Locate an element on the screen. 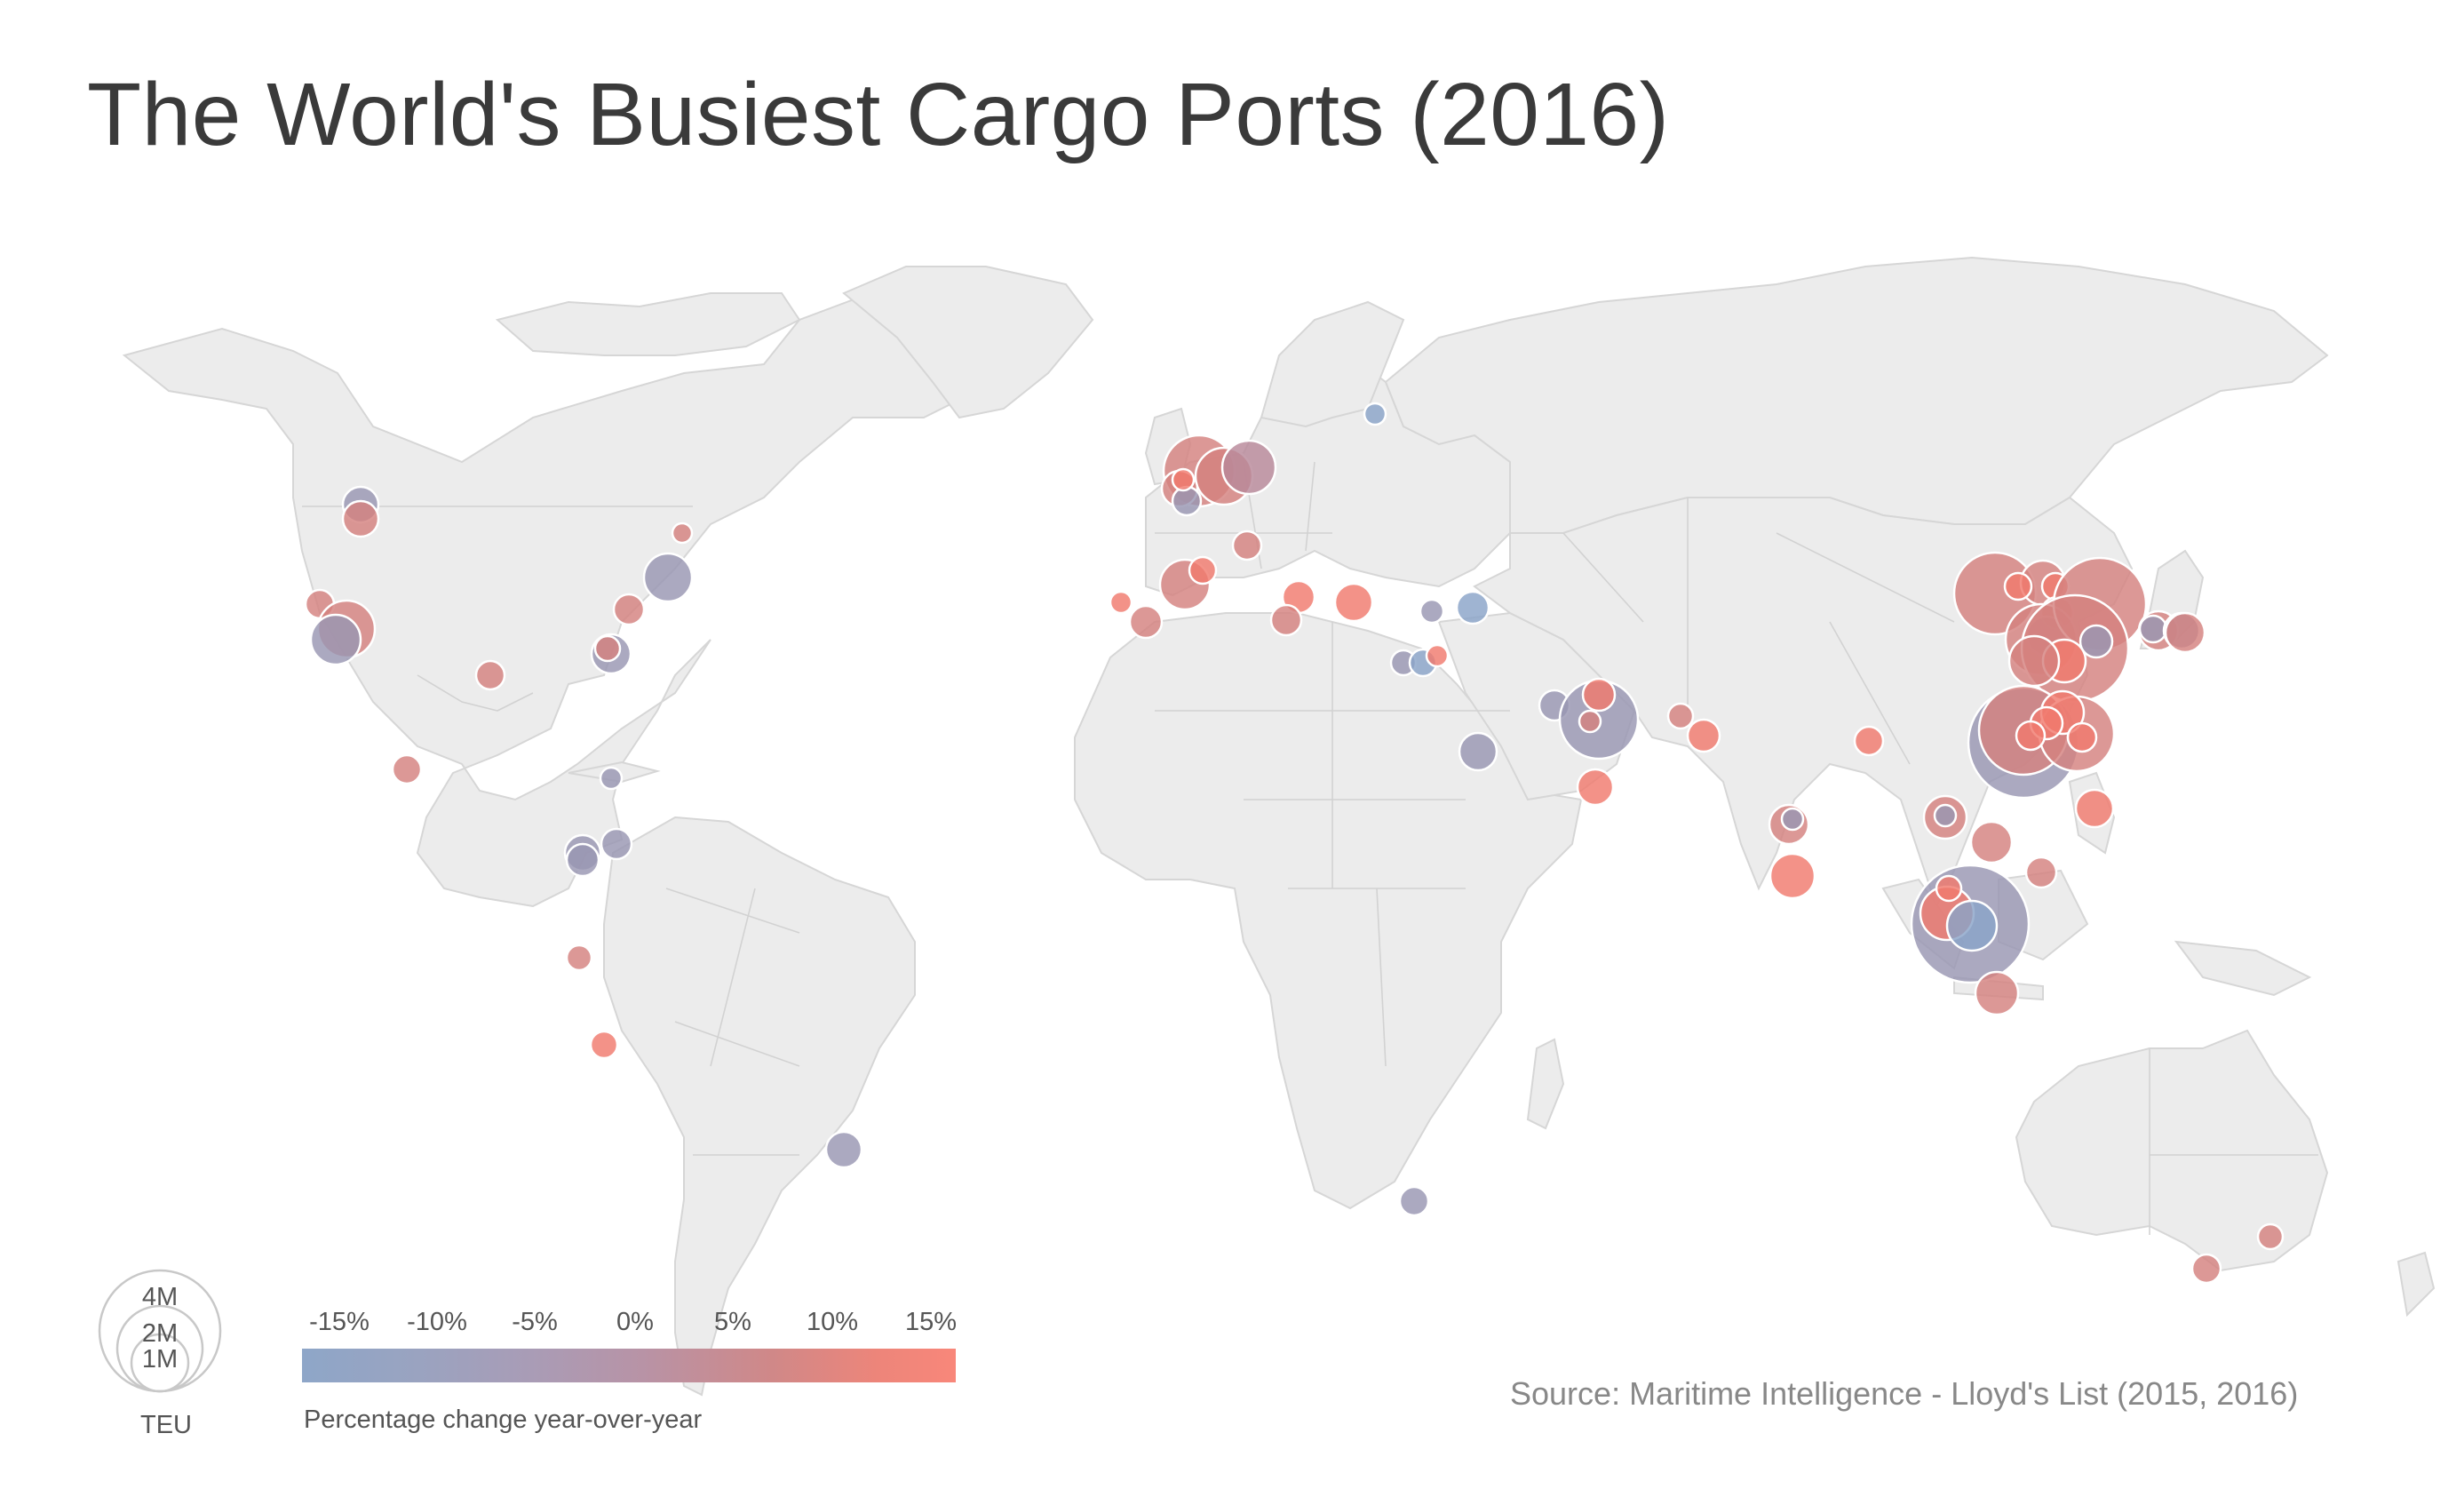 This screenshot has width=2464, height=1505. new-guinea is located at coordinates (2243, 968).